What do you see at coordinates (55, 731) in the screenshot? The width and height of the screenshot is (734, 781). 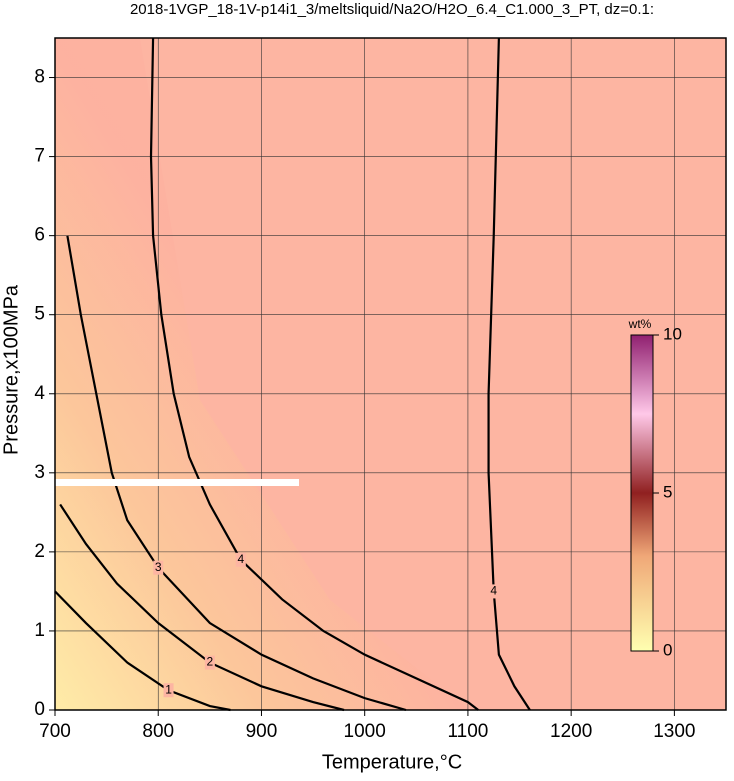 I see `x-tick-label: 700` at bounding box center [55, 731].